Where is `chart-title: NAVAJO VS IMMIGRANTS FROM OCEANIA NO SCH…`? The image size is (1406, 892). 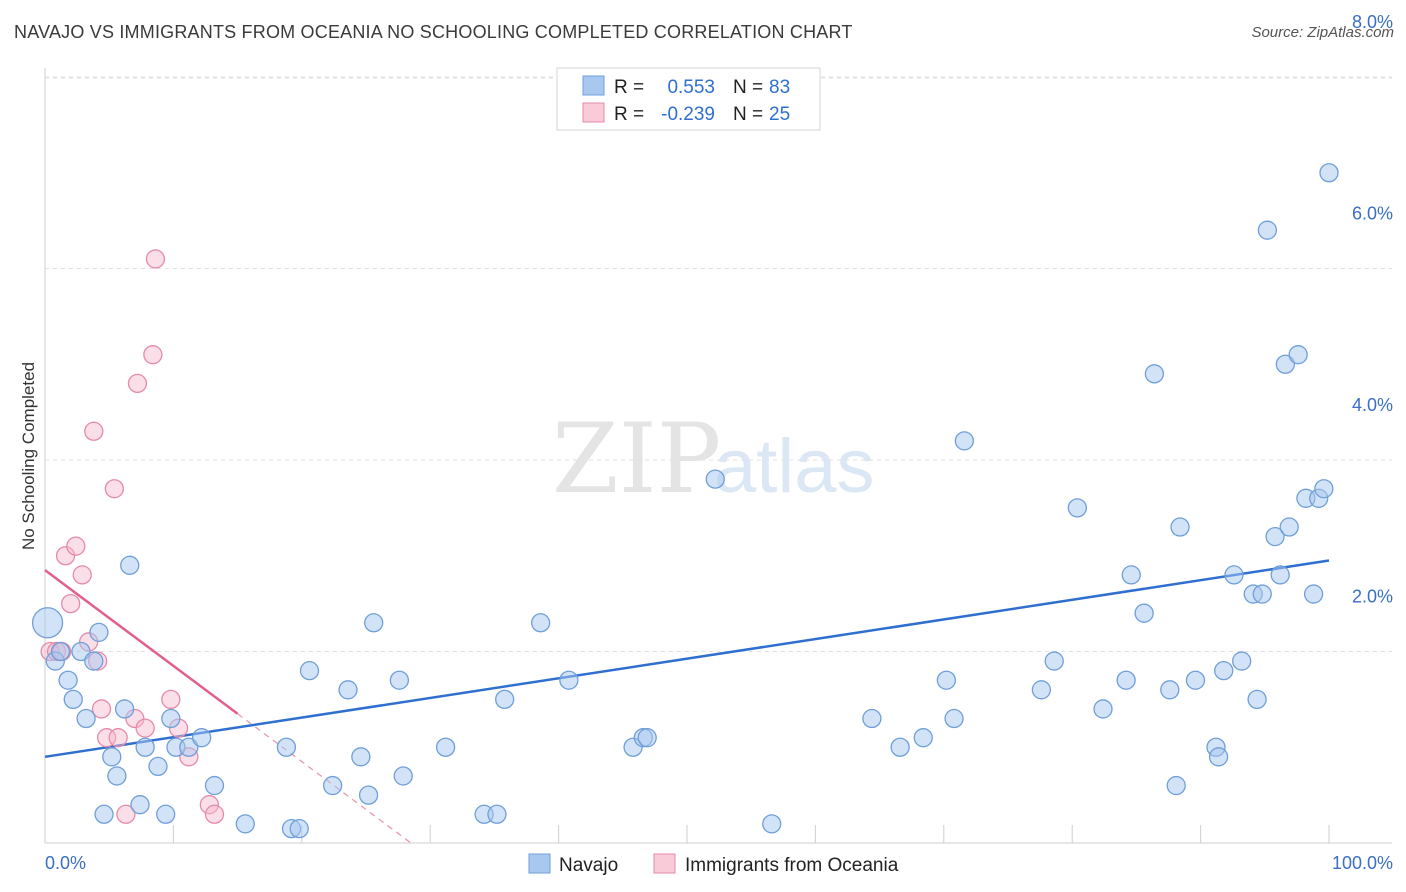
chart-title: NAVAJO VS IMMIGRANTS FROM OCEANIA NO SCH… is located at coordinates (433, 32).